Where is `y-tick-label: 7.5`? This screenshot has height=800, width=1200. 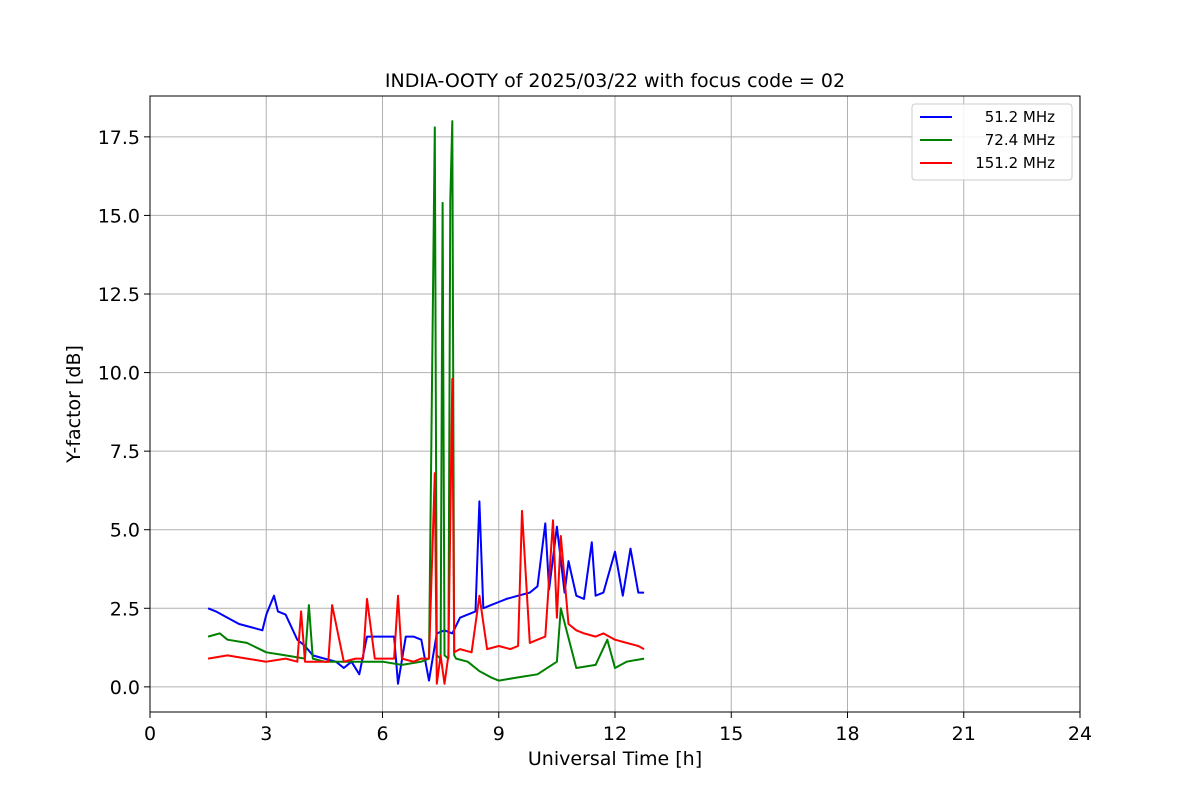 y-tick-label: 7.5 is located at coordinates (125, 452).